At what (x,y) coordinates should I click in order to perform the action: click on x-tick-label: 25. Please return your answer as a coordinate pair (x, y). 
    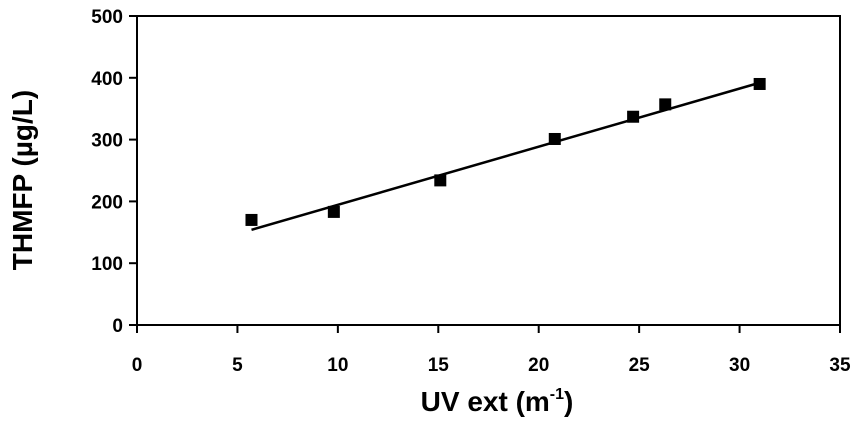
    Looking at the image, I should click on (640, 365).